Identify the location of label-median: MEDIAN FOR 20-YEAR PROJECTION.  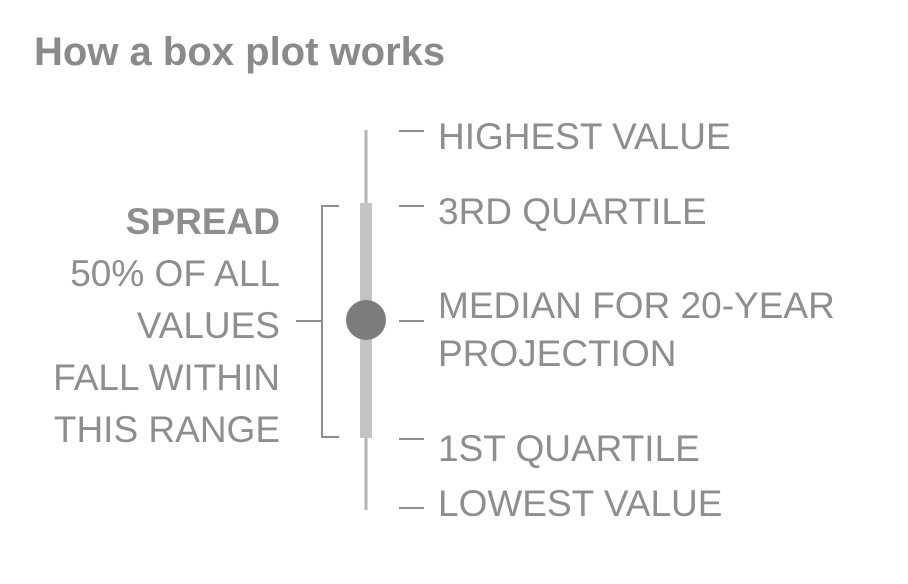
(636, 330).